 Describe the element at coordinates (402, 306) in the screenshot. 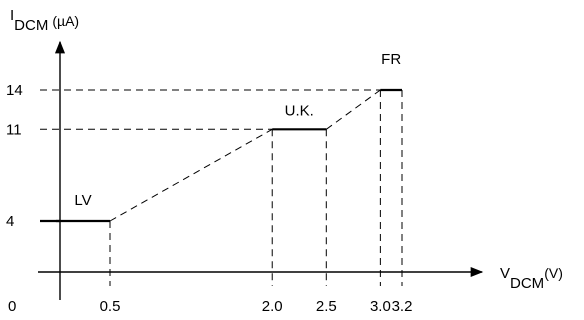

I see `x-tick-label-4: 3.2` at that location.